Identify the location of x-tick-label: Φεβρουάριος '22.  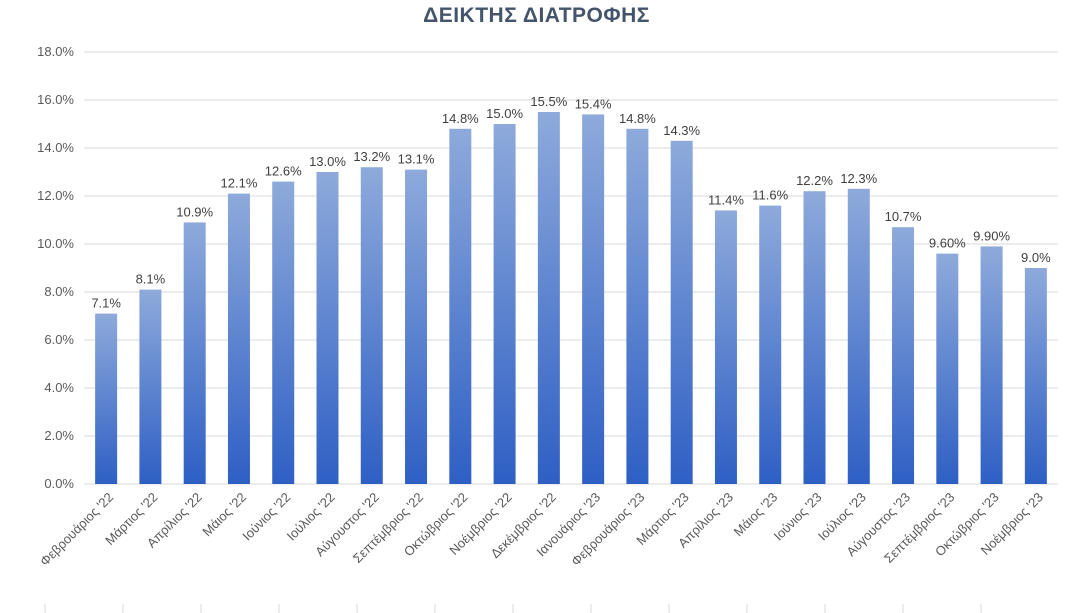
(76, 529).